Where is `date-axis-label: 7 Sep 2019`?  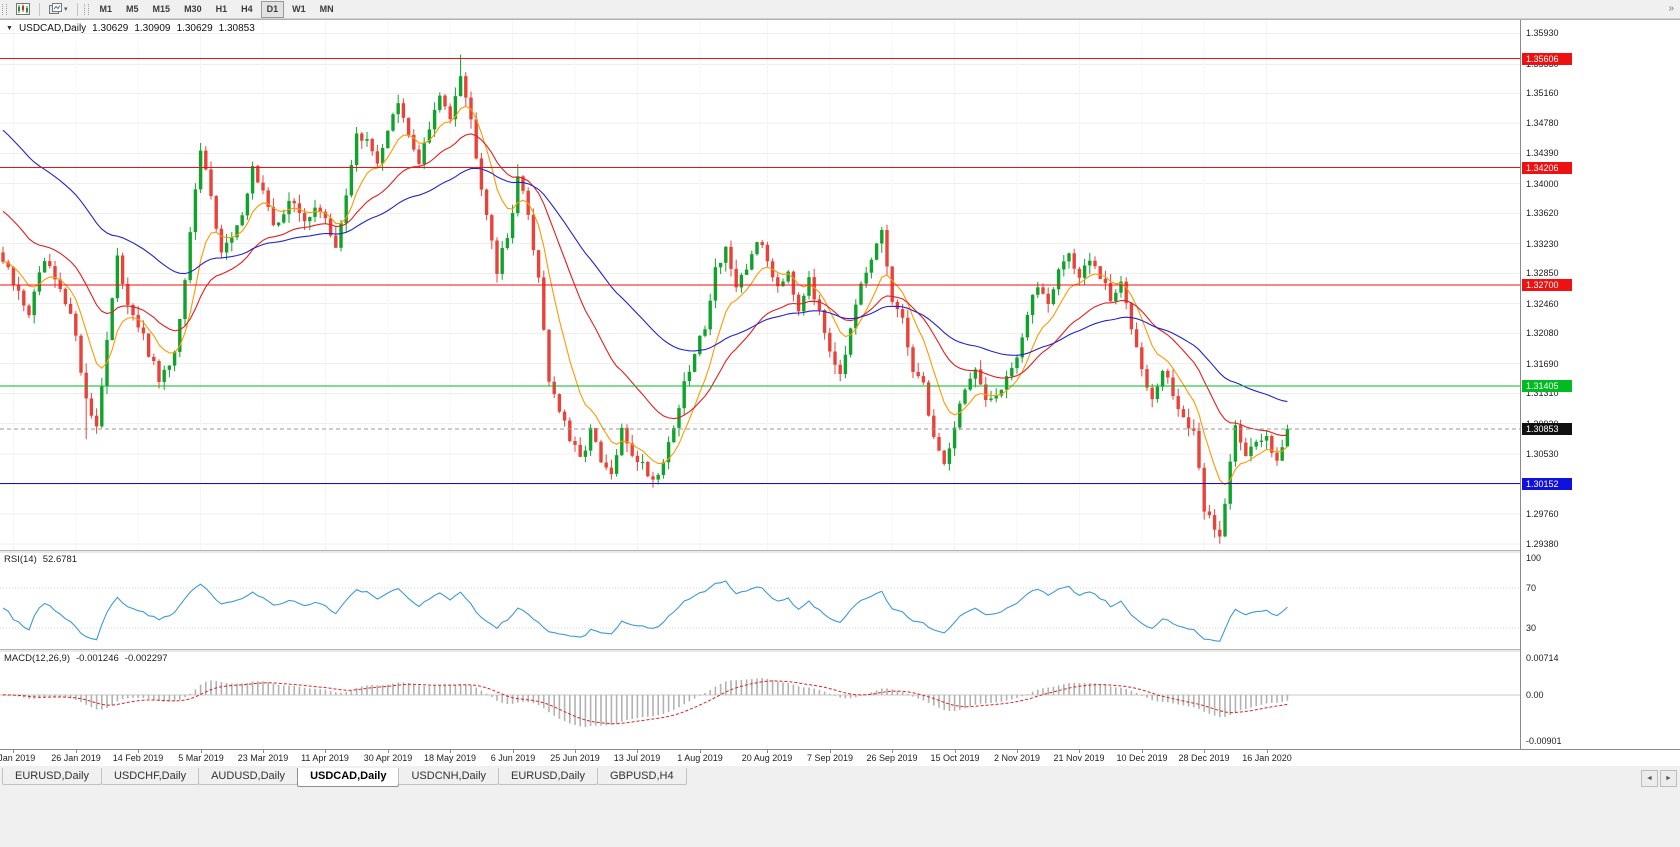 date-axis-label: 7 Sep 2019 is located at coordinates (830, 758).